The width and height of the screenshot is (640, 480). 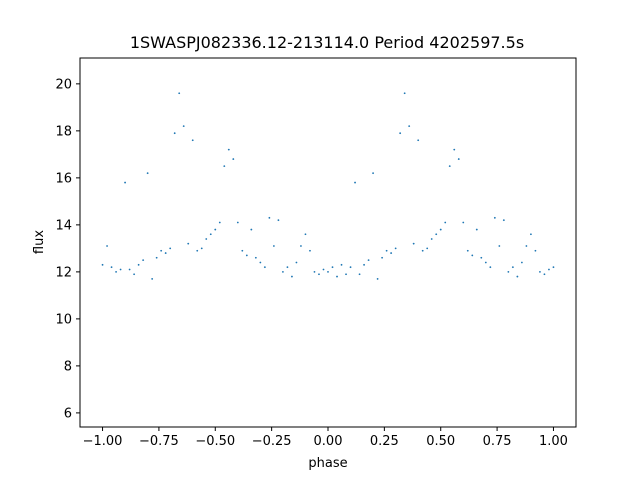 I want to click on y-tick-label: 20, so click(x=63, y=84).